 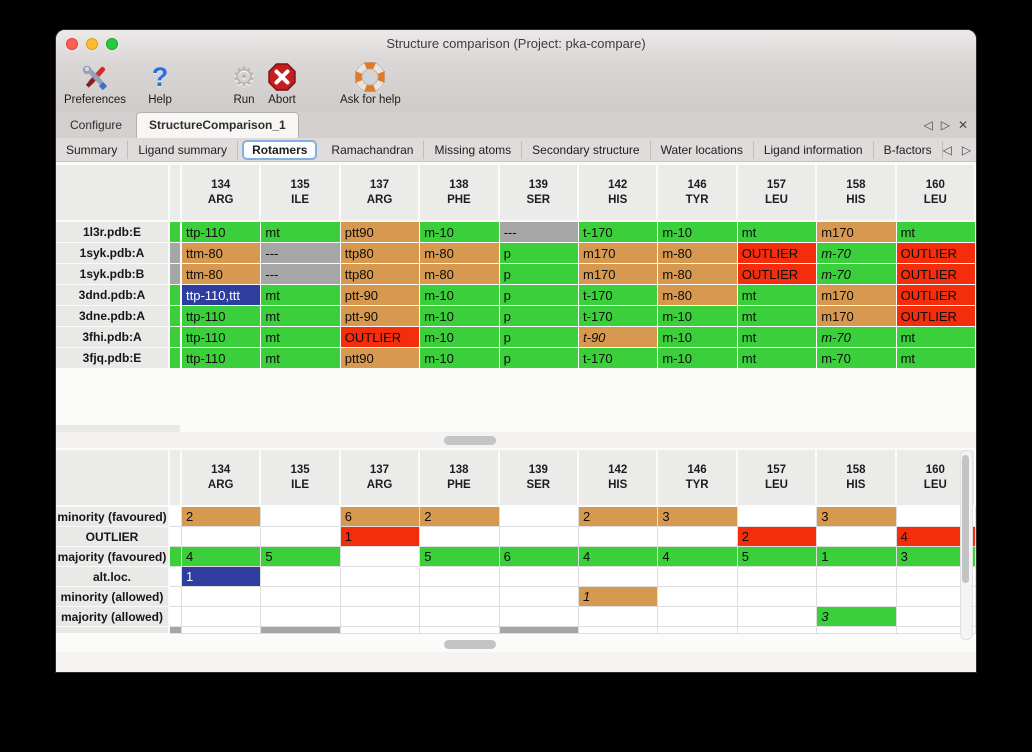 I want to click on row-label: 1syk.pdb:B, so click(x=113, y=274).